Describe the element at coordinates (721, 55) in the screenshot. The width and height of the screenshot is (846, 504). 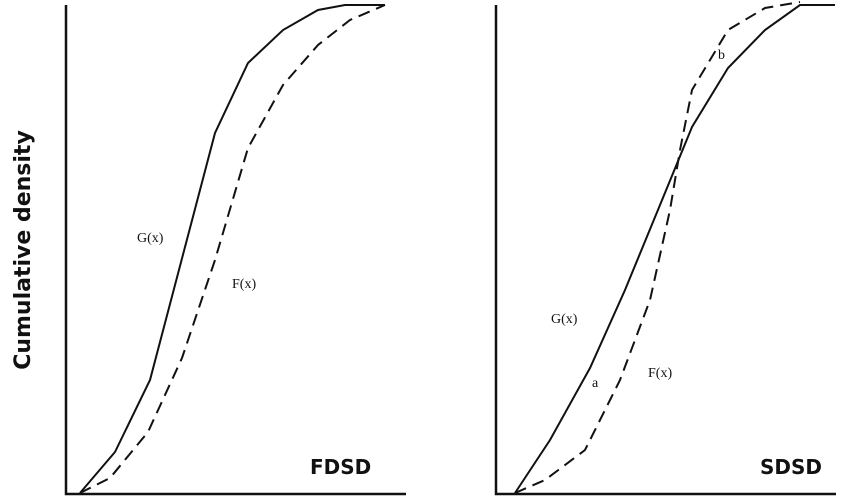
I see `area-label: b` at that location.